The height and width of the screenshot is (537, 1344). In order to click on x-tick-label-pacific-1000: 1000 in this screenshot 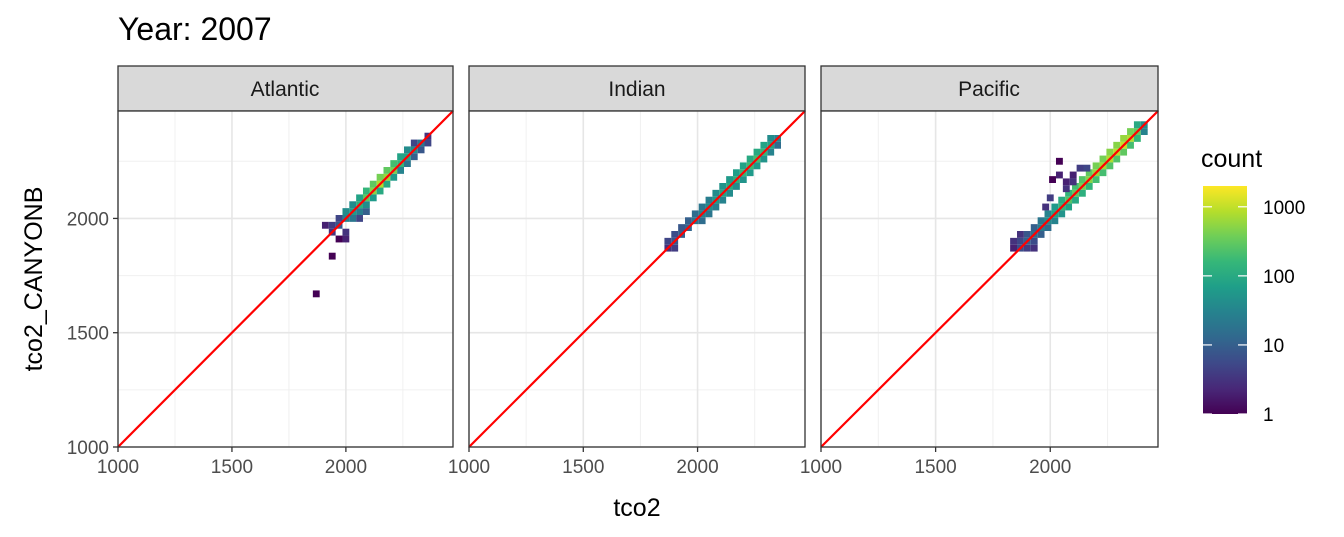, I will do `click(821, 467)`.